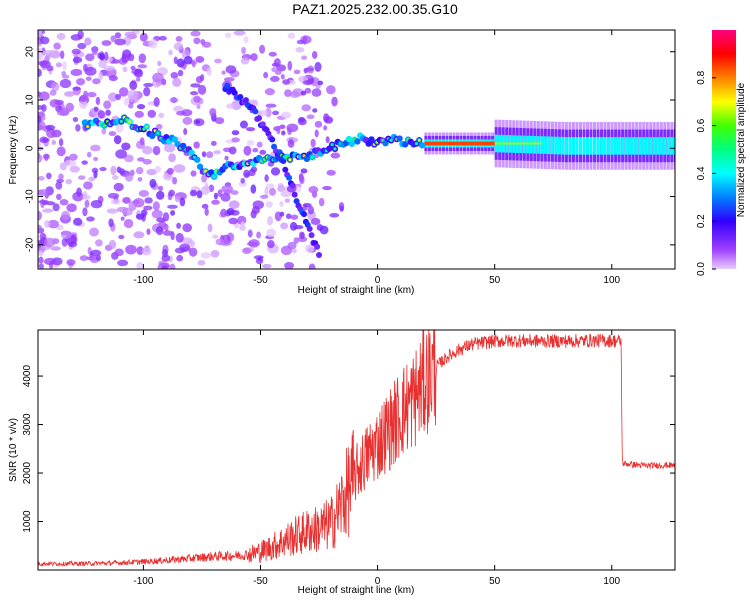 This screenshot has width=750, height=600. I want to click on y-tick-label: -10, so click(30, 196).